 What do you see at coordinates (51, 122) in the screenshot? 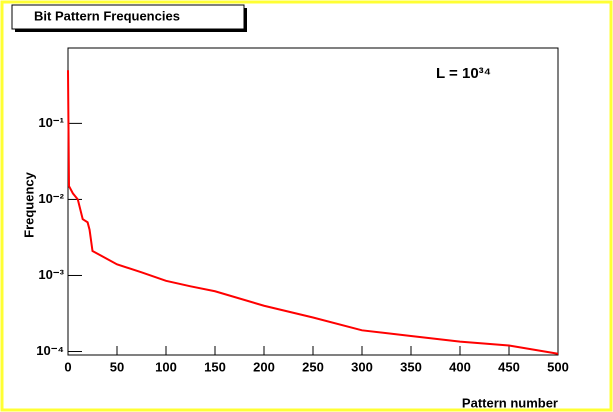
I see `y-tick-label: 10⁻¹` at bounding box center [51, 122].